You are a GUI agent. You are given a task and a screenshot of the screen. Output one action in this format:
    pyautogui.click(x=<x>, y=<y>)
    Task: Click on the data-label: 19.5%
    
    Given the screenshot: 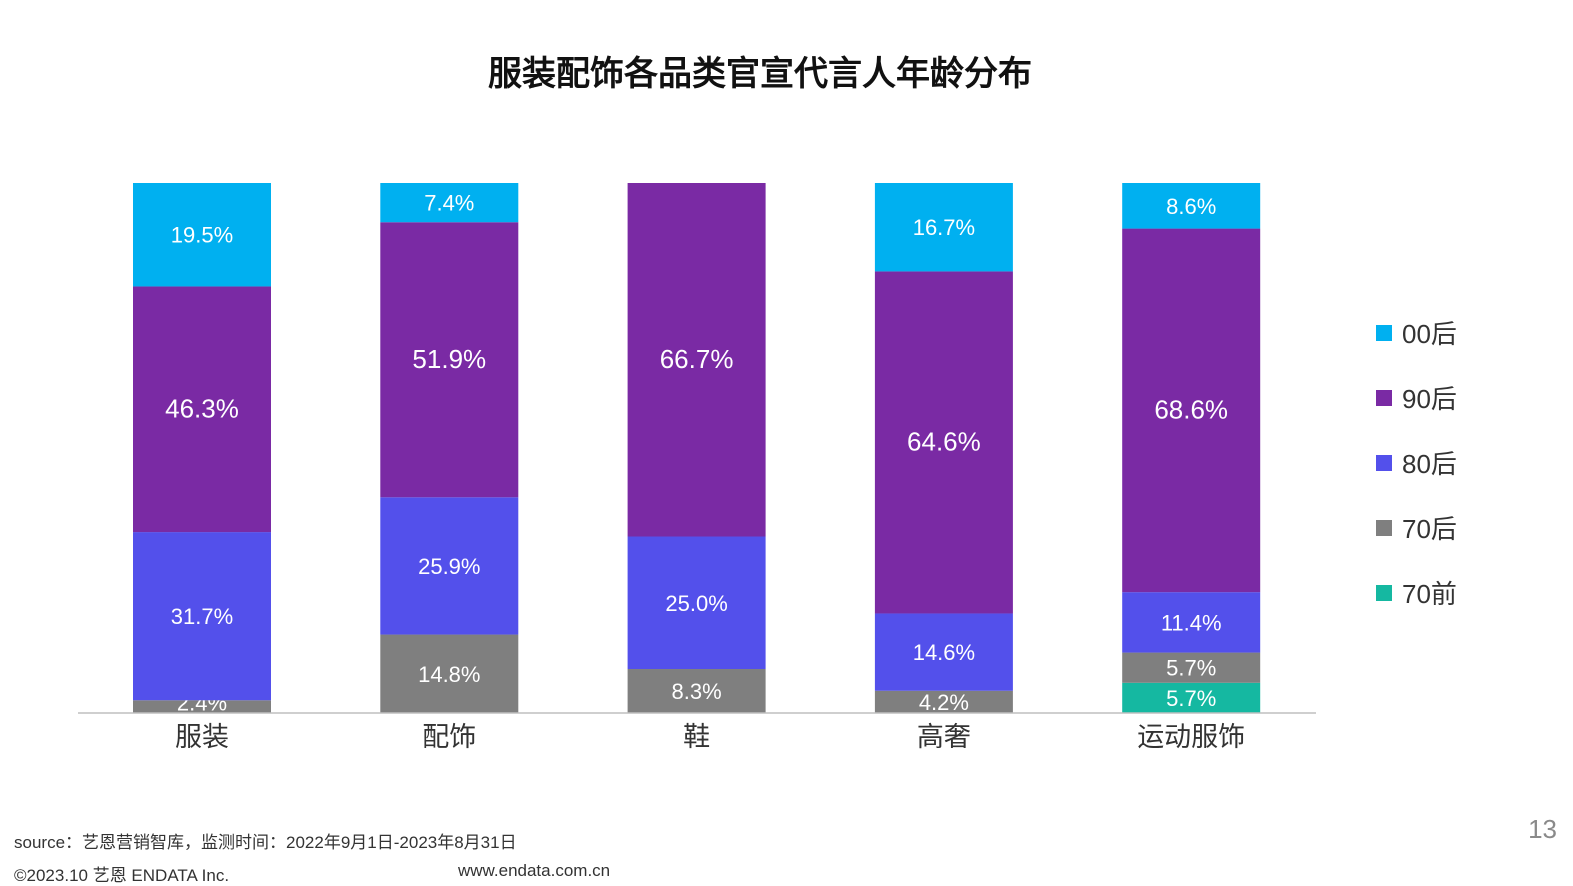 What is the action you would take?
    pyautogui.click(x=202, y=235)
    